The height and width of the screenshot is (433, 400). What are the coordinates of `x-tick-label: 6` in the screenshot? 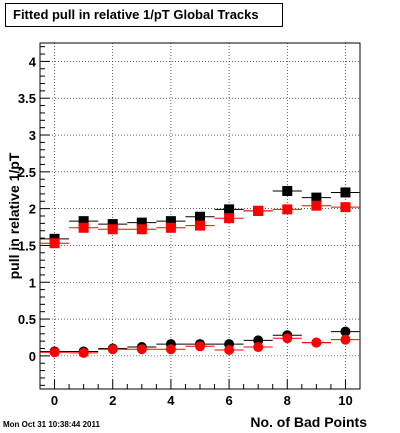 It's located at (228, 400).